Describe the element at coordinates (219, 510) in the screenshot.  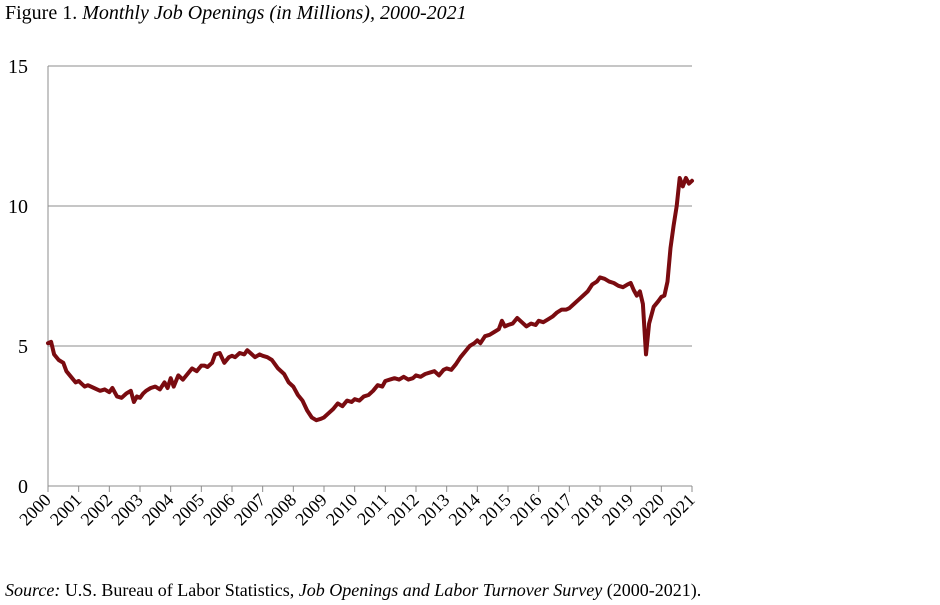
I see `x-tick-label: 2006` at that location.